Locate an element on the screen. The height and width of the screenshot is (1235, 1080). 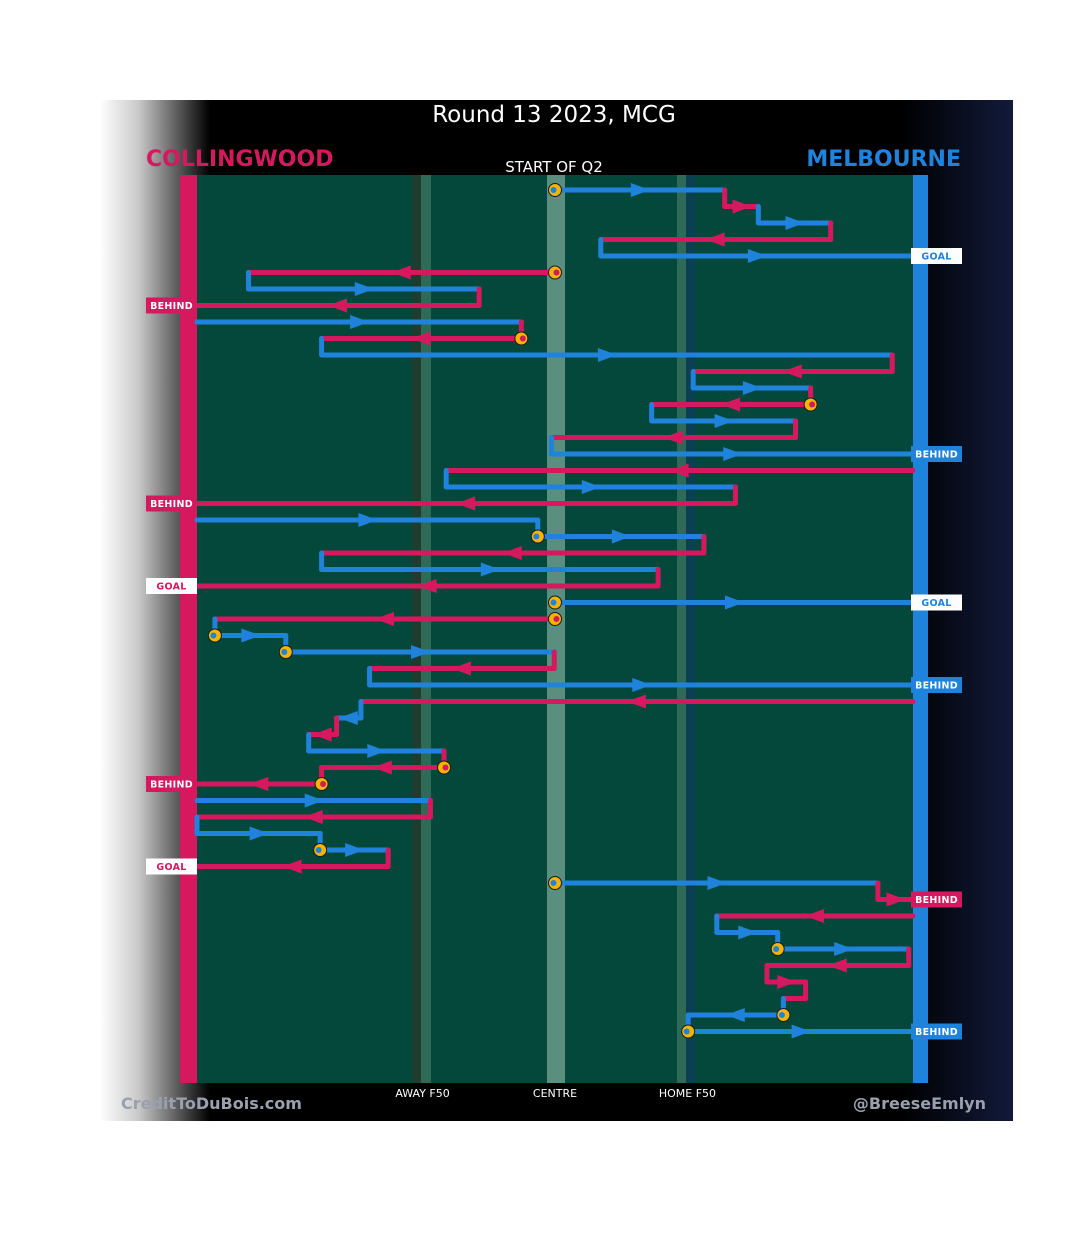
melbourne-label: MELBOURNE is located at coordinates (883, 159).